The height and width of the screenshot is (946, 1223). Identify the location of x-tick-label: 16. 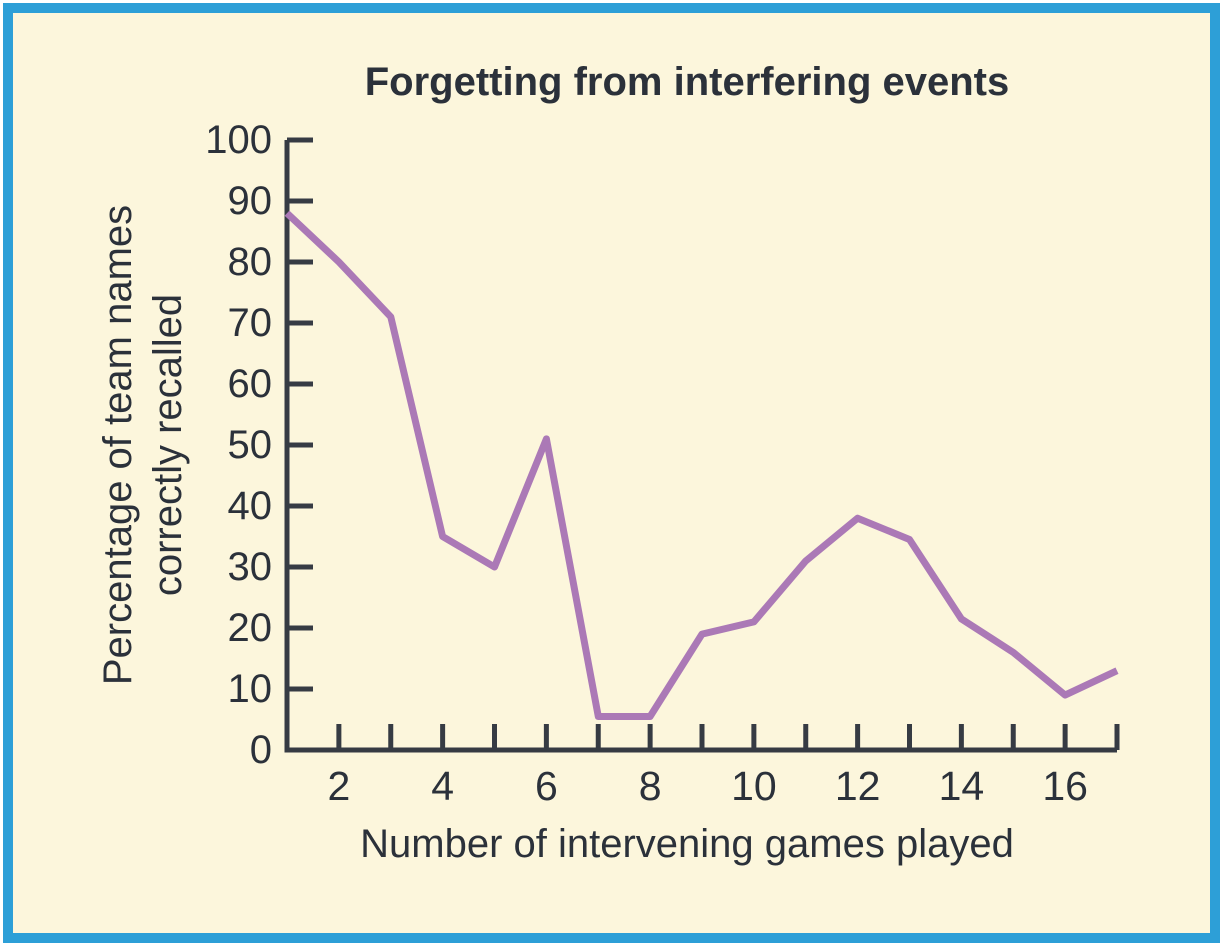
(1065, 786).